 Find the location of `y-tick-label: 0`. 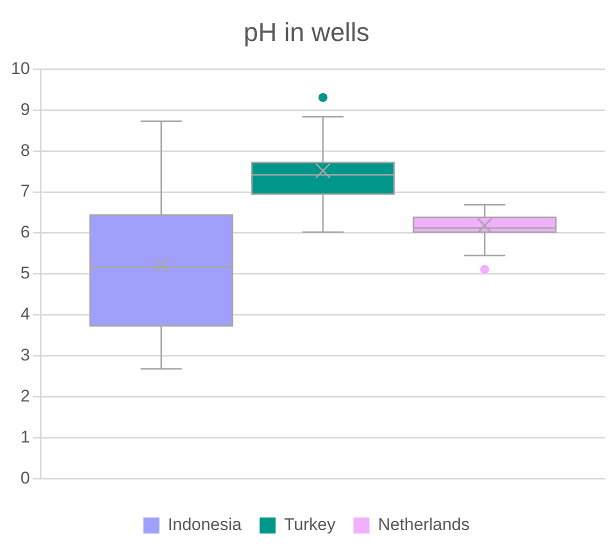

y-tick-label: 0 is located at coordinates (25, 478).